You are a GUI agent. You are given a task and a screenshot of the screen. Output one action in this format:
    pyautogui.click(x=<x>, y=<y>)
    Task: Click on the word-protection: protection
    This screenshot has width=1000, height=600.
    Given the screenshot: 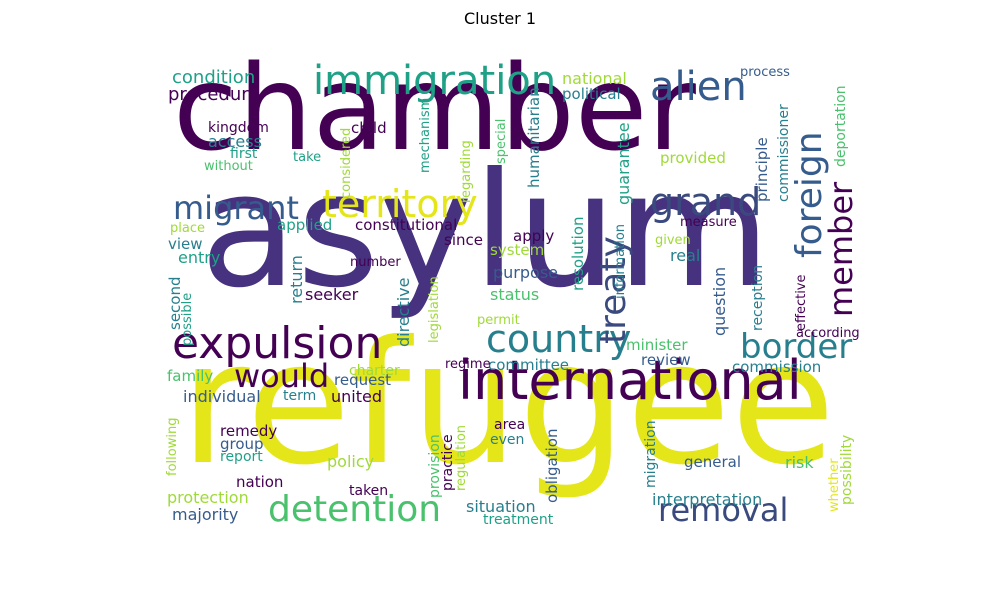 What is the action you would take?
    pyautogui.click(x=208, y=498)
    